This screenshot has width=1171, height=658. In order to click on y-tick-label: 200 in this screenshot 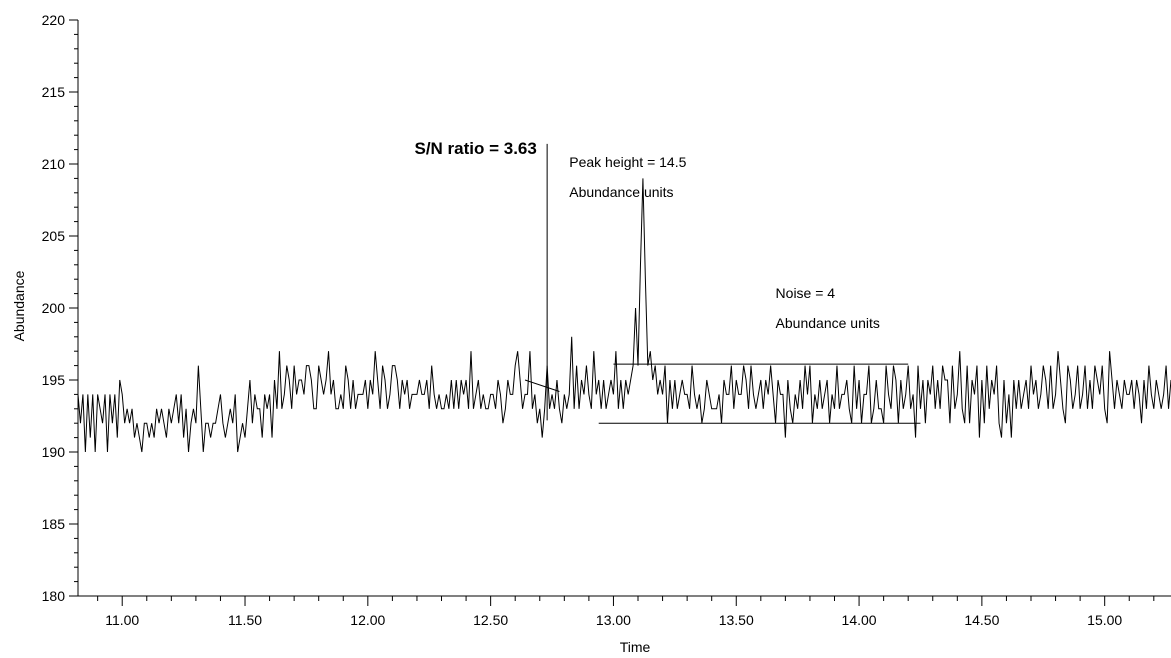, I will do `click(54, 308)`.